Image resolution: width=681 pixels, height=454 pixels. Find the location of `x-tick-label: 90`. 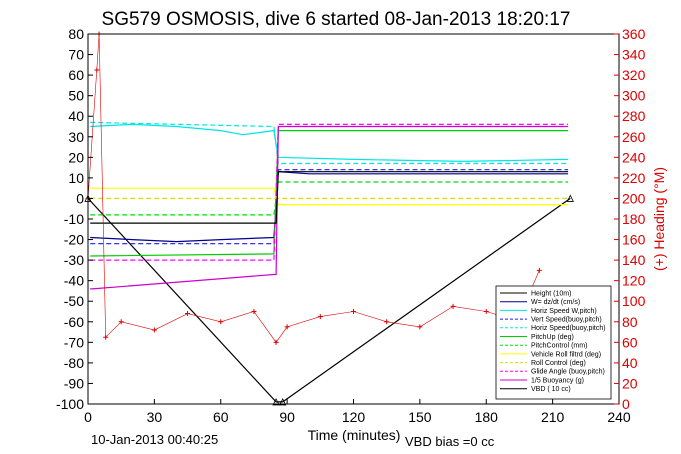

x-tick-label: 90 is located at coordinates (287, 417).